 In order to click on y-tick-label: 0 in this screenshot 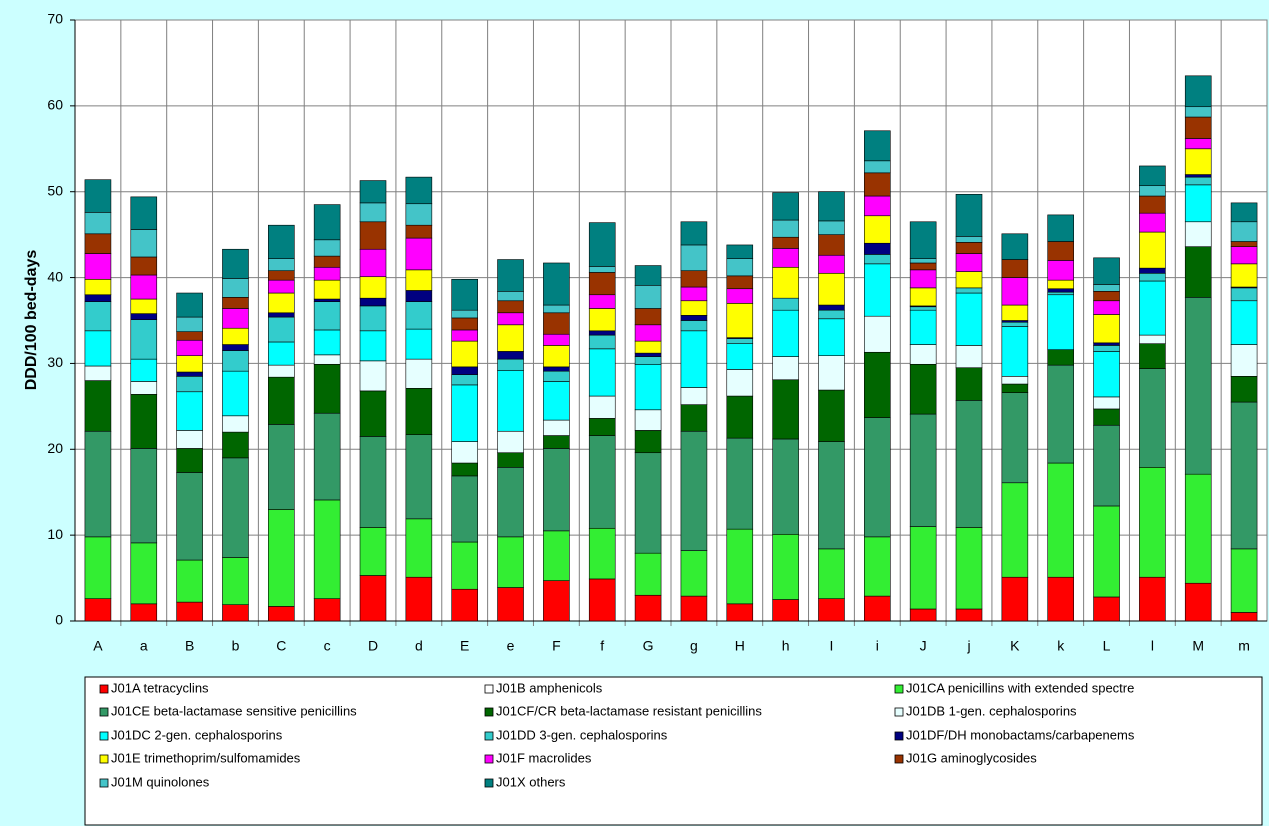, I will do `click(59, 620)`.